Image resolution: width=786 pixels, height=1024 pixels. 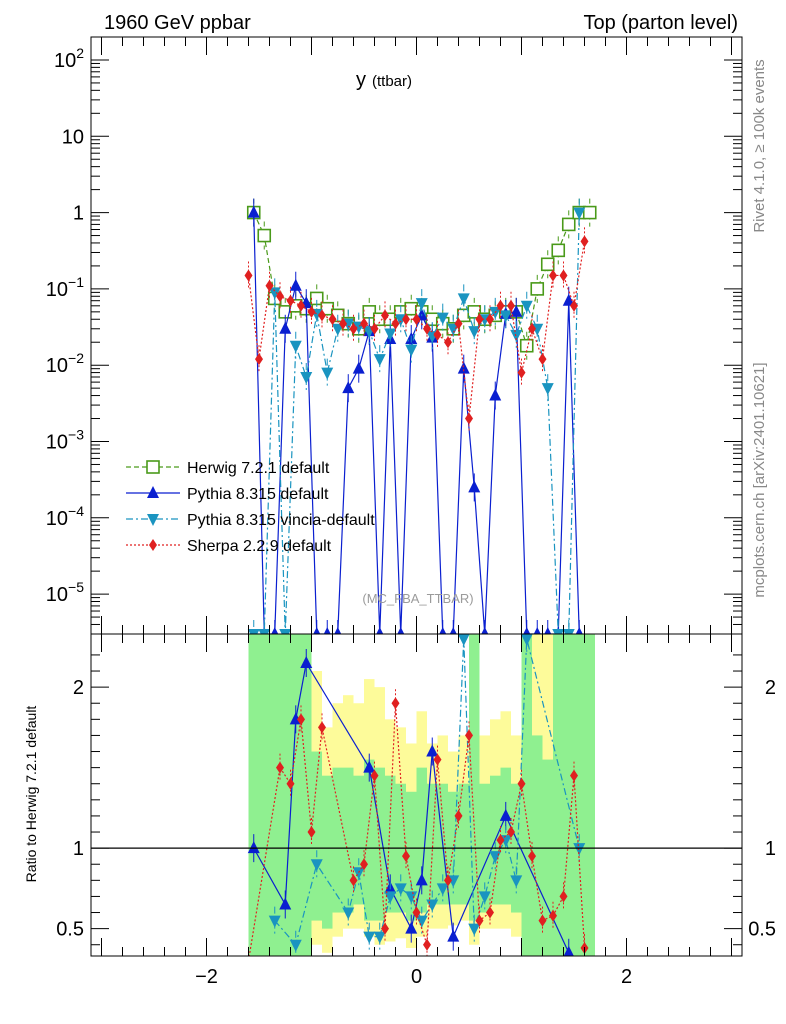 I want to click on y-tick-label: 10⁻⁵, so click(x=65, y=592).